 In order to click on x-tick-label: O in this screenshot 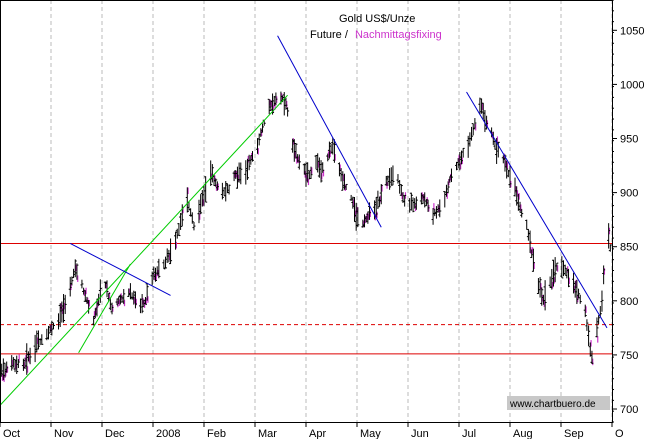, I will do `click(619, 433)`.